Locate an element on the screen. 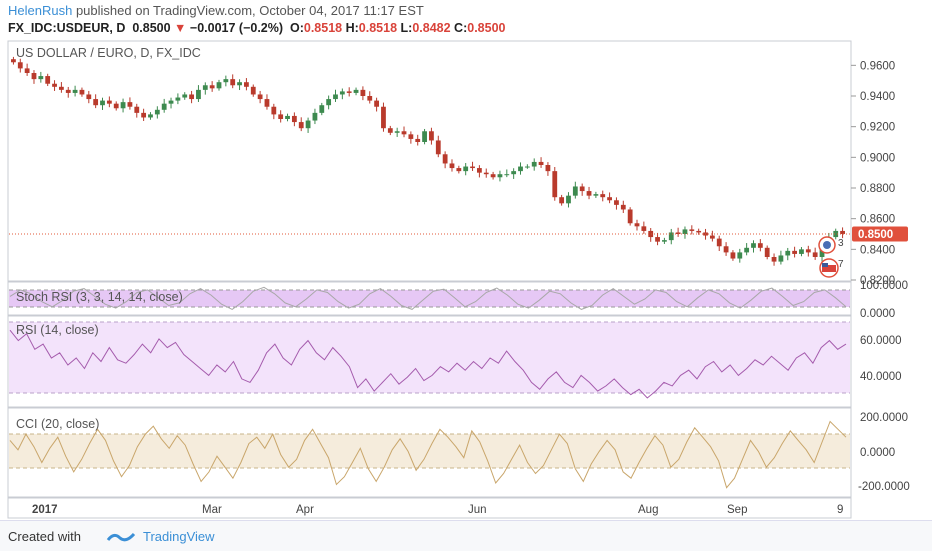  high-label: H: is located at coordinates (352, 28).